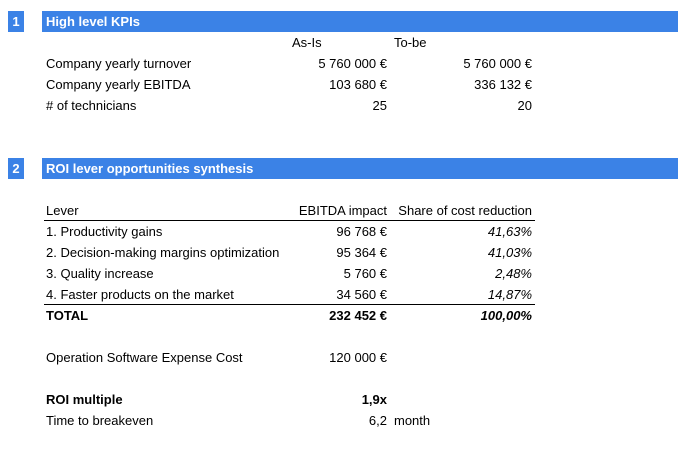 The image size is (678, 464). Describe the element at coordinates (163, 252) in the screenshot. I see `lever-label: 2. Decision-making margins optimization` at that location.